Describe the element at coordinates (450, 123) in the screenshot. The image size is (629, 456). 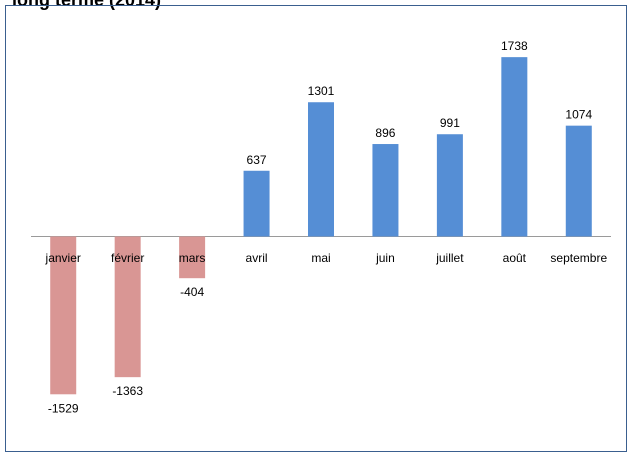
I see `value-label: 991` at that location.